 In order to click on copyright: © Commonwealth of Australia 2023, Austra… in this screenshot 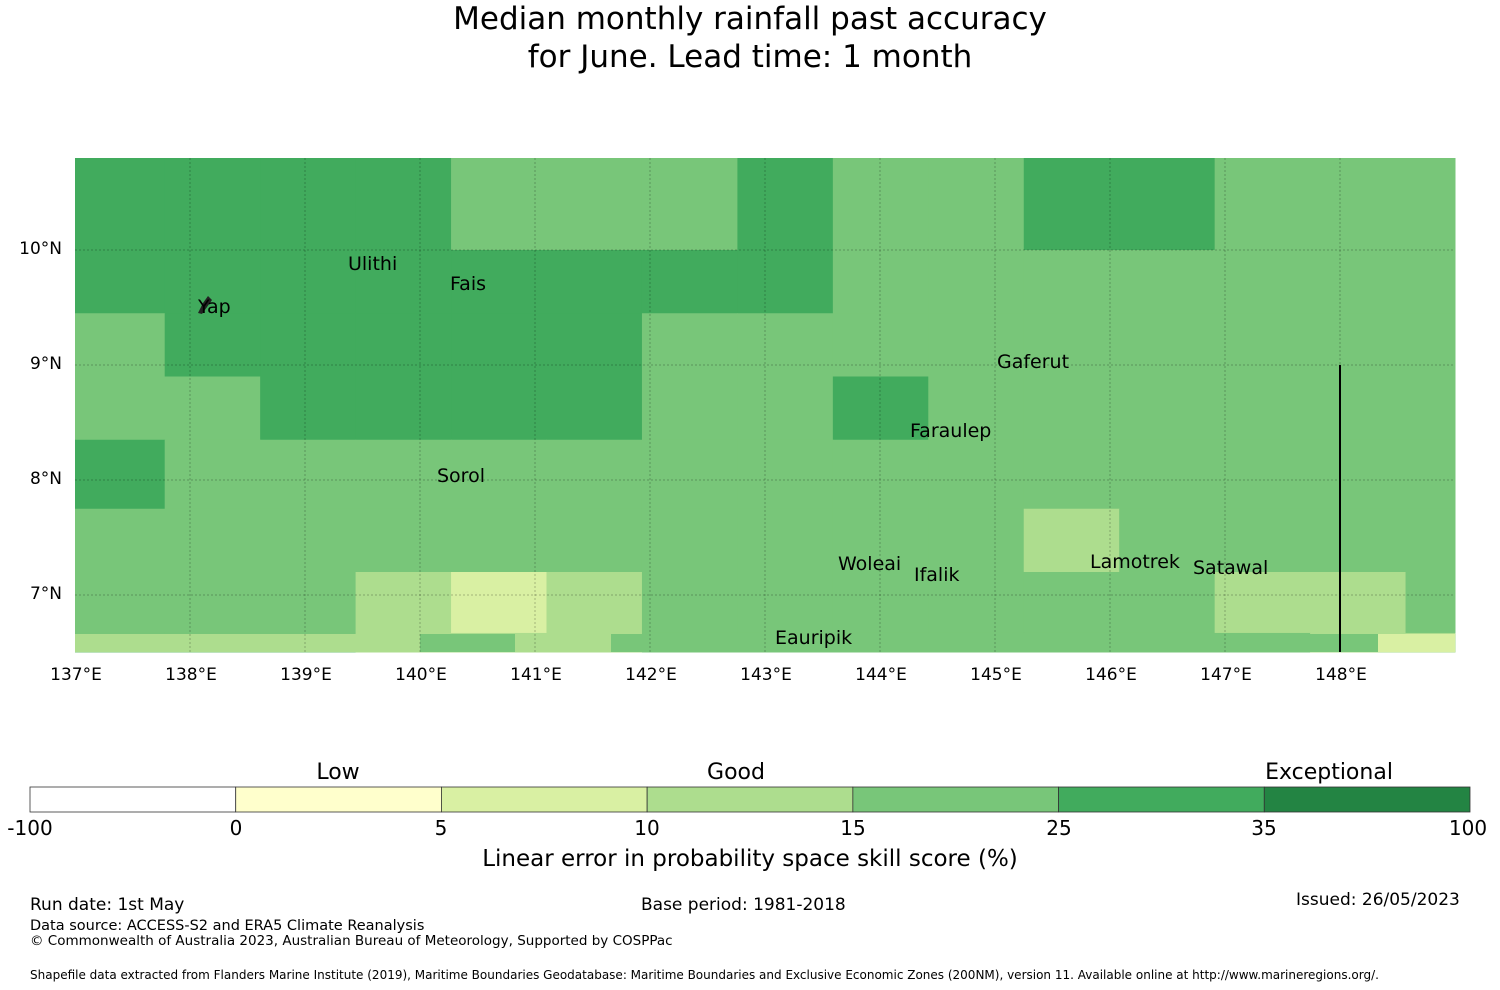, I will do `click(351, 941)`.